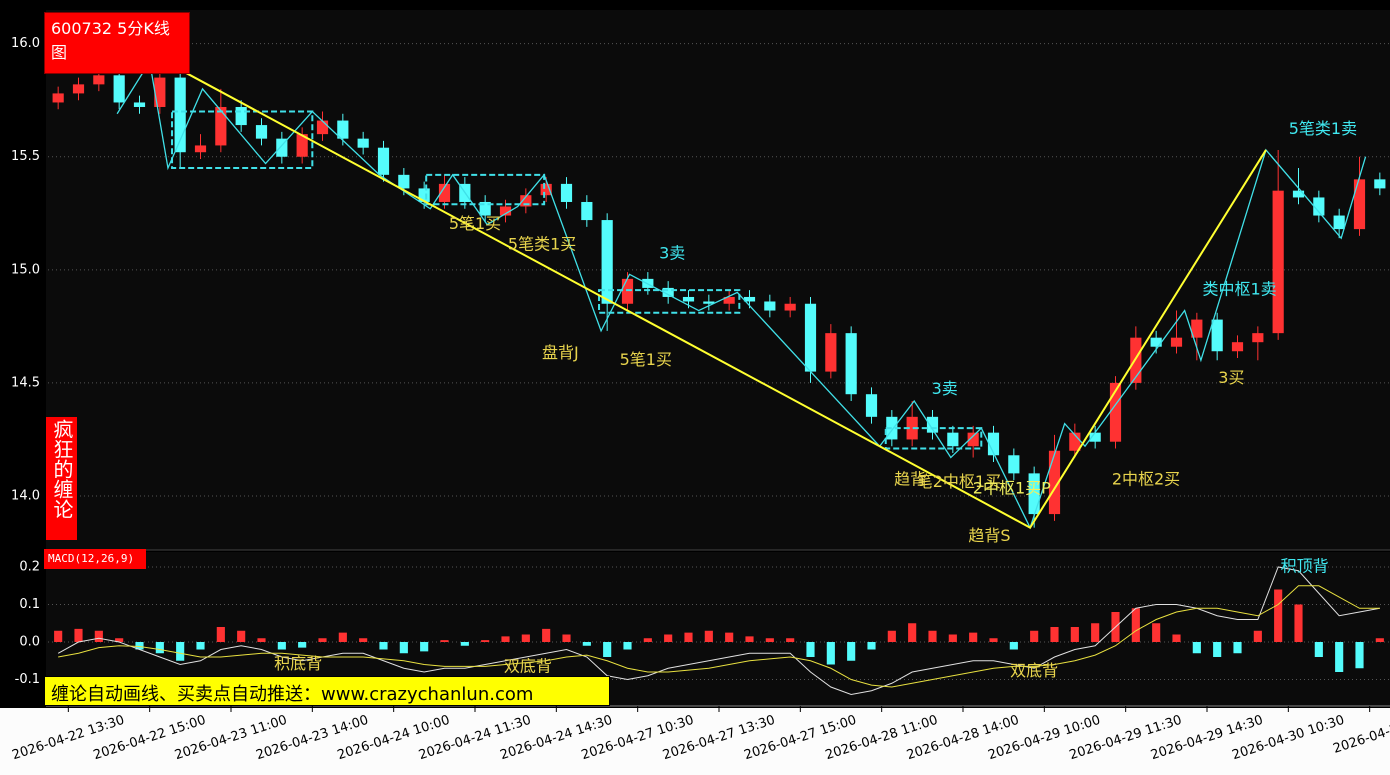 This screenshot has width=1390, height=775. I want to click on title: 600732 5分K线图, so click(117, 43).